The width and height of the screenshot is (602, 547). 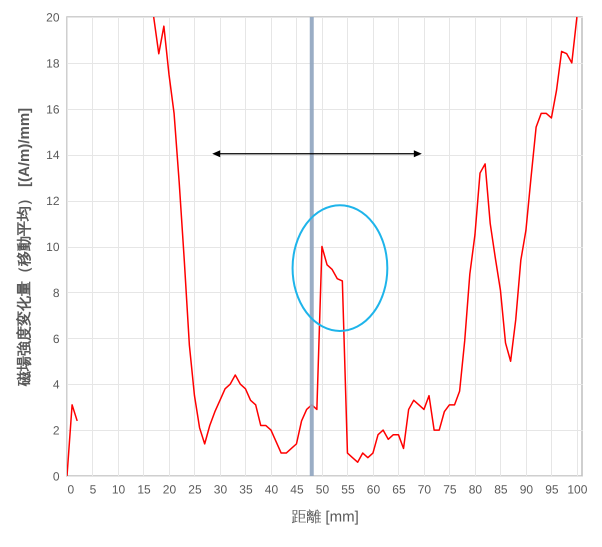 I want to click on y-tick-label: 4, so click(x=56, y=385).